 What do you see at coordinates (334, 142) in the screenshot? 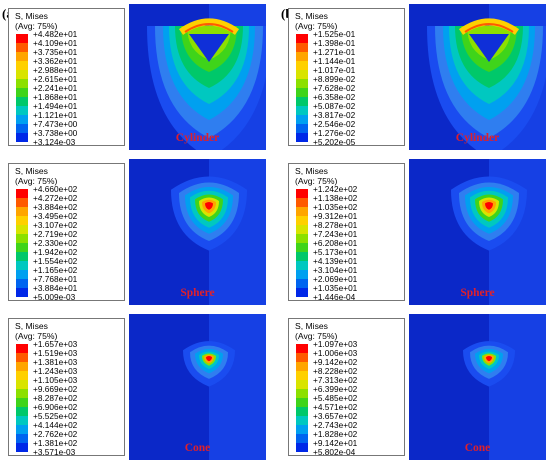
I see `legend-value: +5.202e-05` at bounding box center [334, 142].